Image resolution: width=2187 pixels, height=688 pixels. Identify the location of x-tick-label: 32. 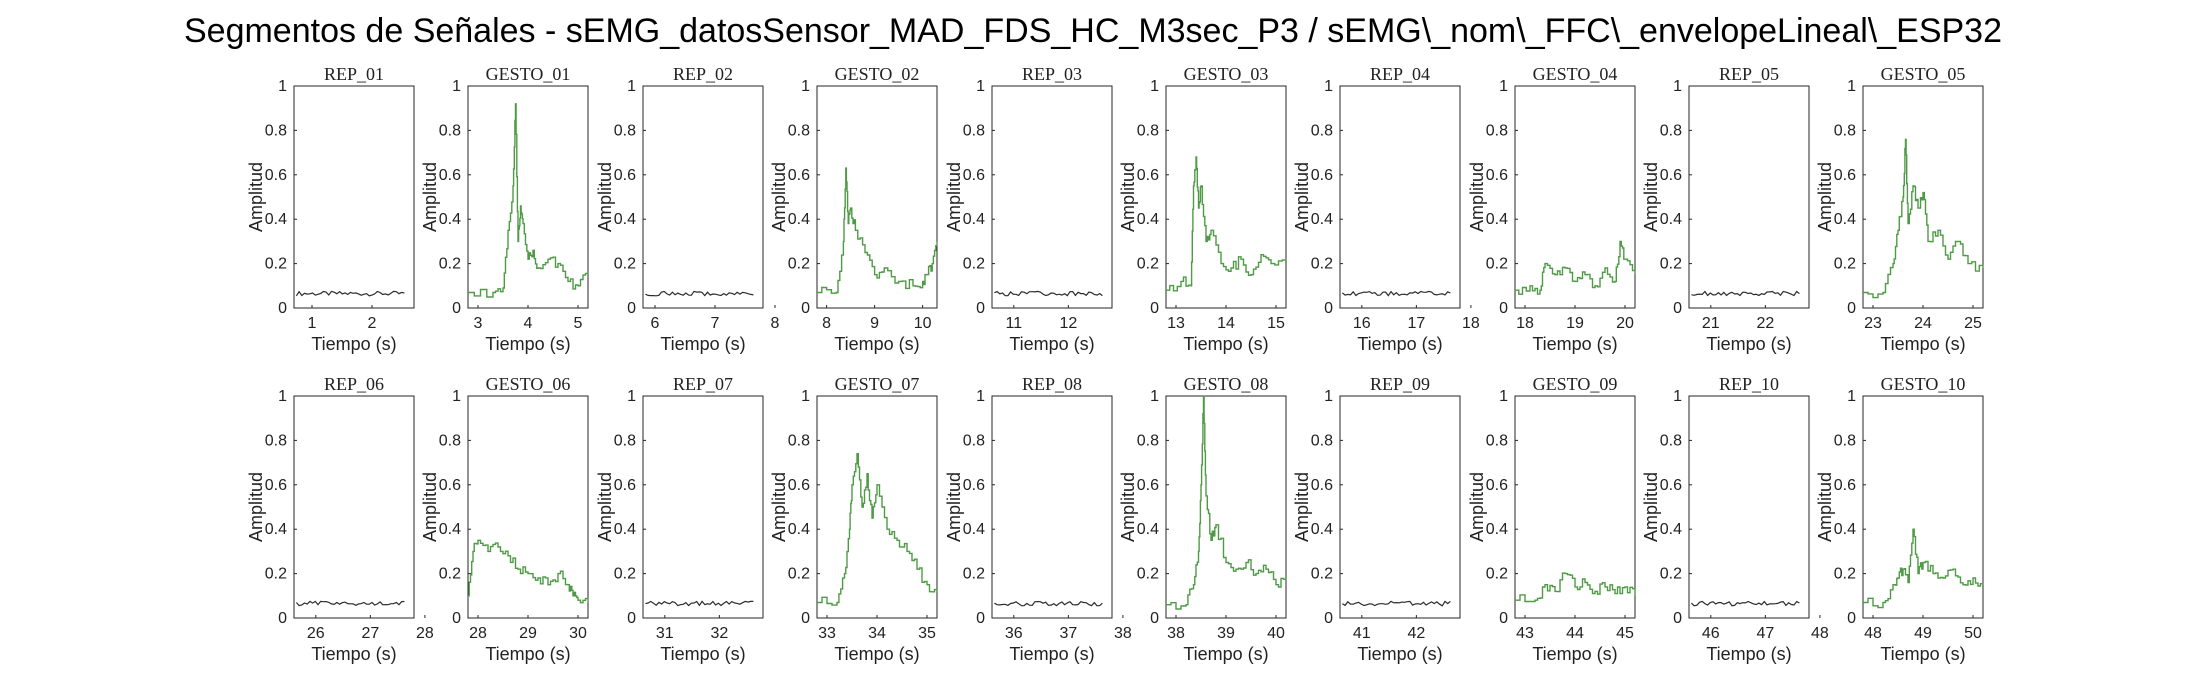
(719, 633).